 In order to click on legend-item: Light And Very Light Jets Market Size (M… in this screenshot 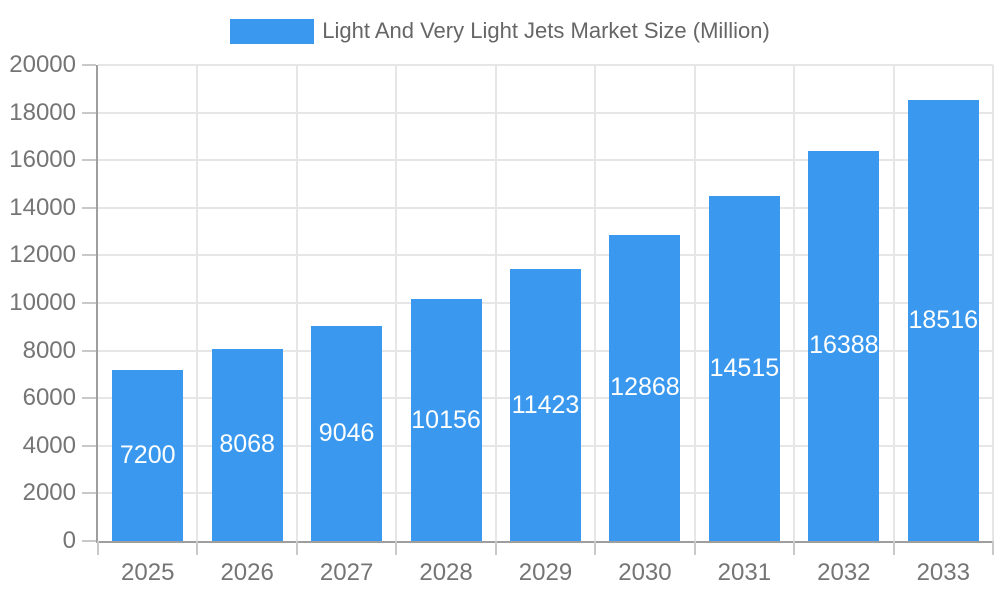, I will do `click(500, 31)`.